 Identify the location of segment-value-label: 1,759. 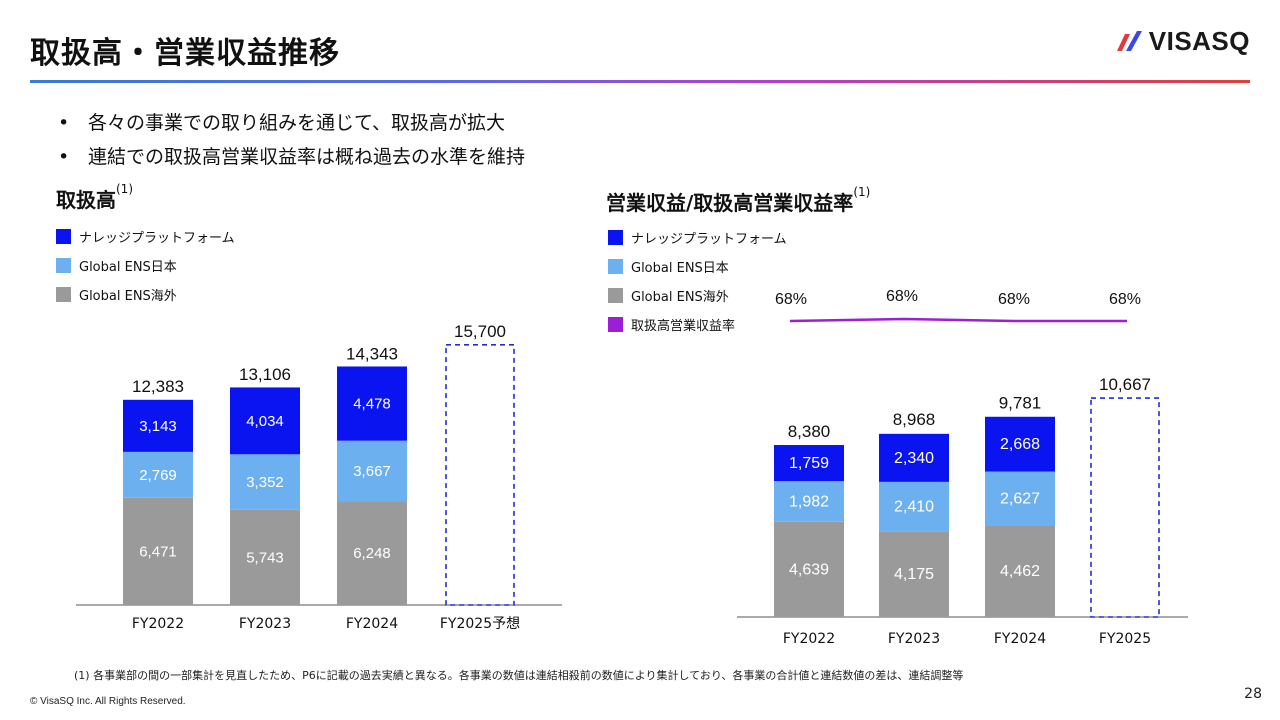
(809, 463).